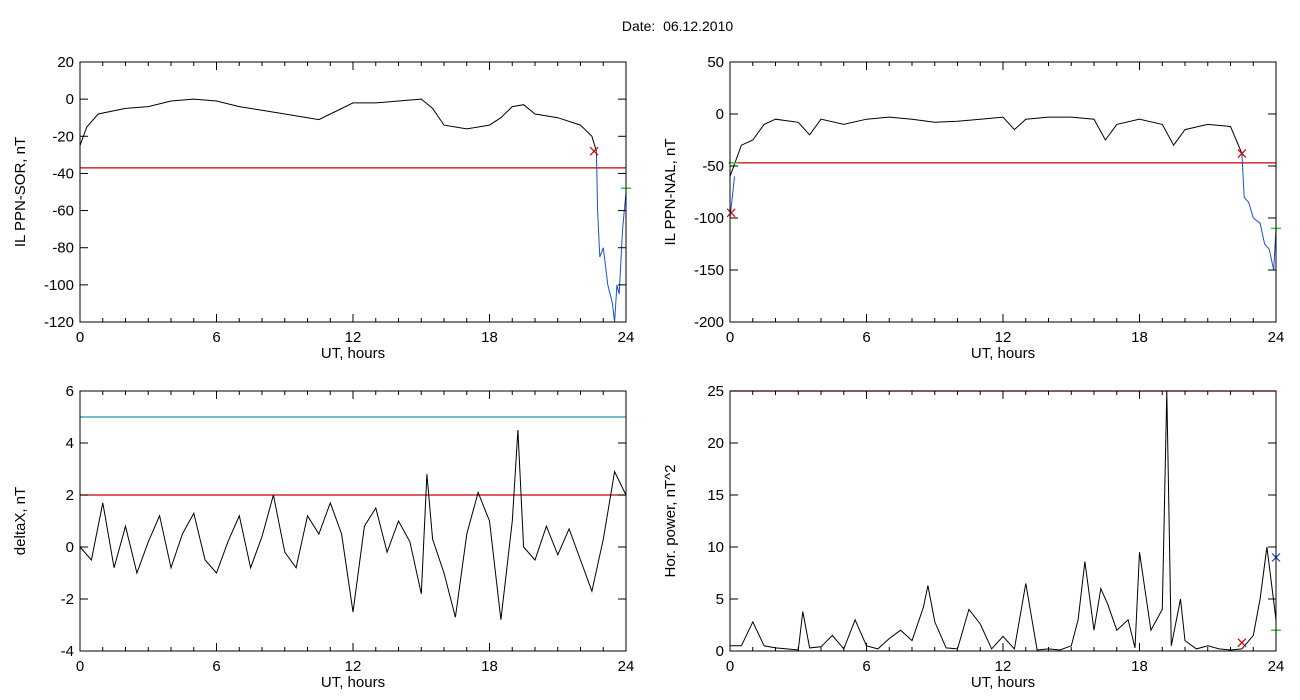  Describe the element at coordinates (20, 521) in the screenshot. I see `y-axis-label: deltaX, nT` at that location.